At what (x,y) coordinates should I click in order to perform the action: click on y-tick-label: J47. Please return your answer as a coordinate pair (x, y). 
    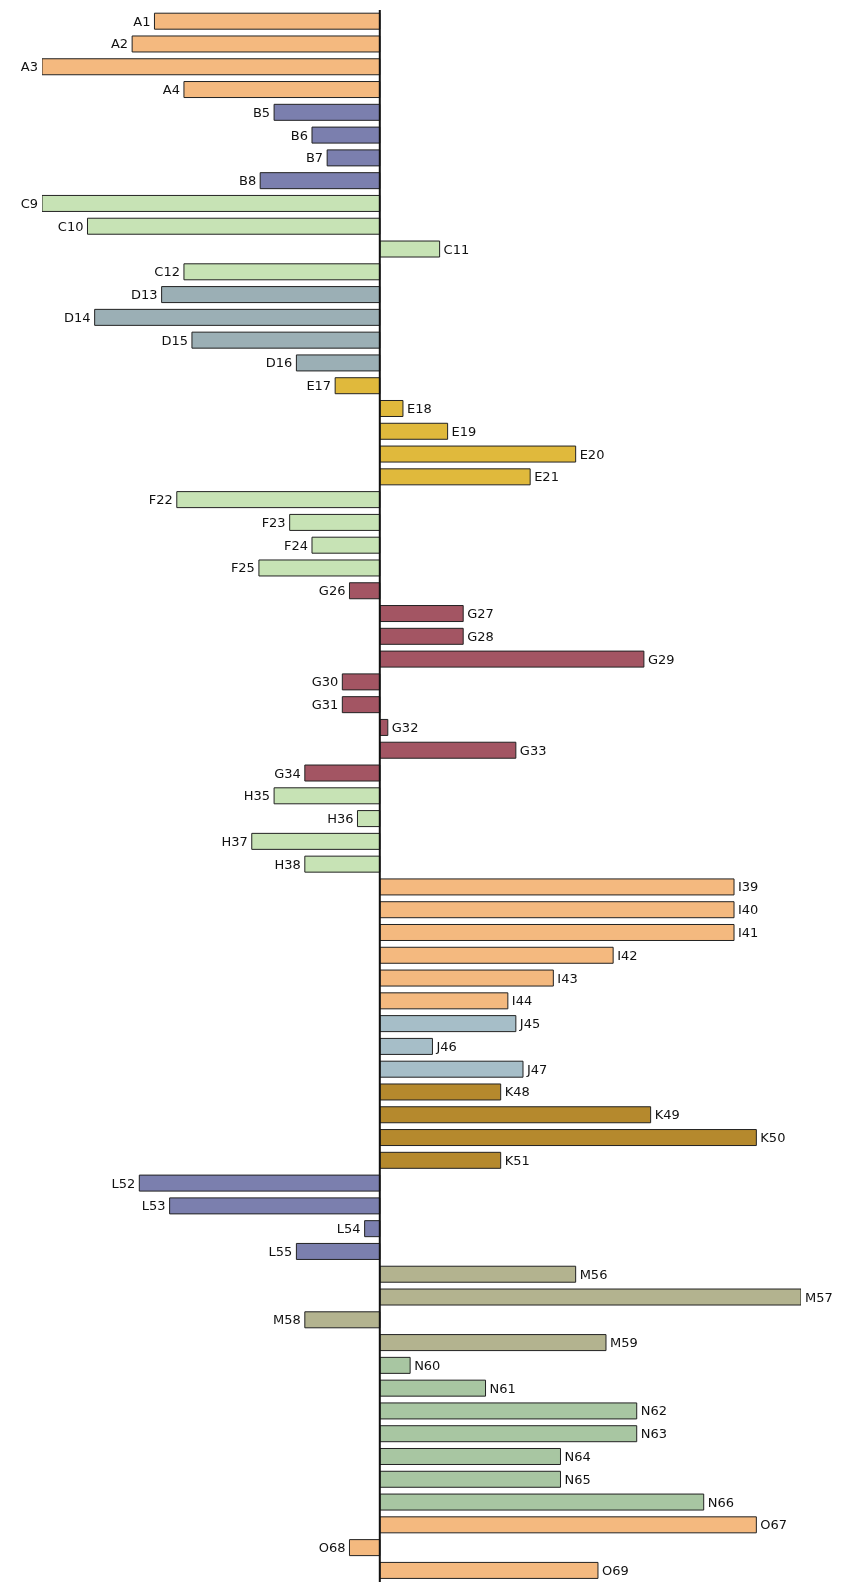
    Looking at the image, I should click on (537, 1069).